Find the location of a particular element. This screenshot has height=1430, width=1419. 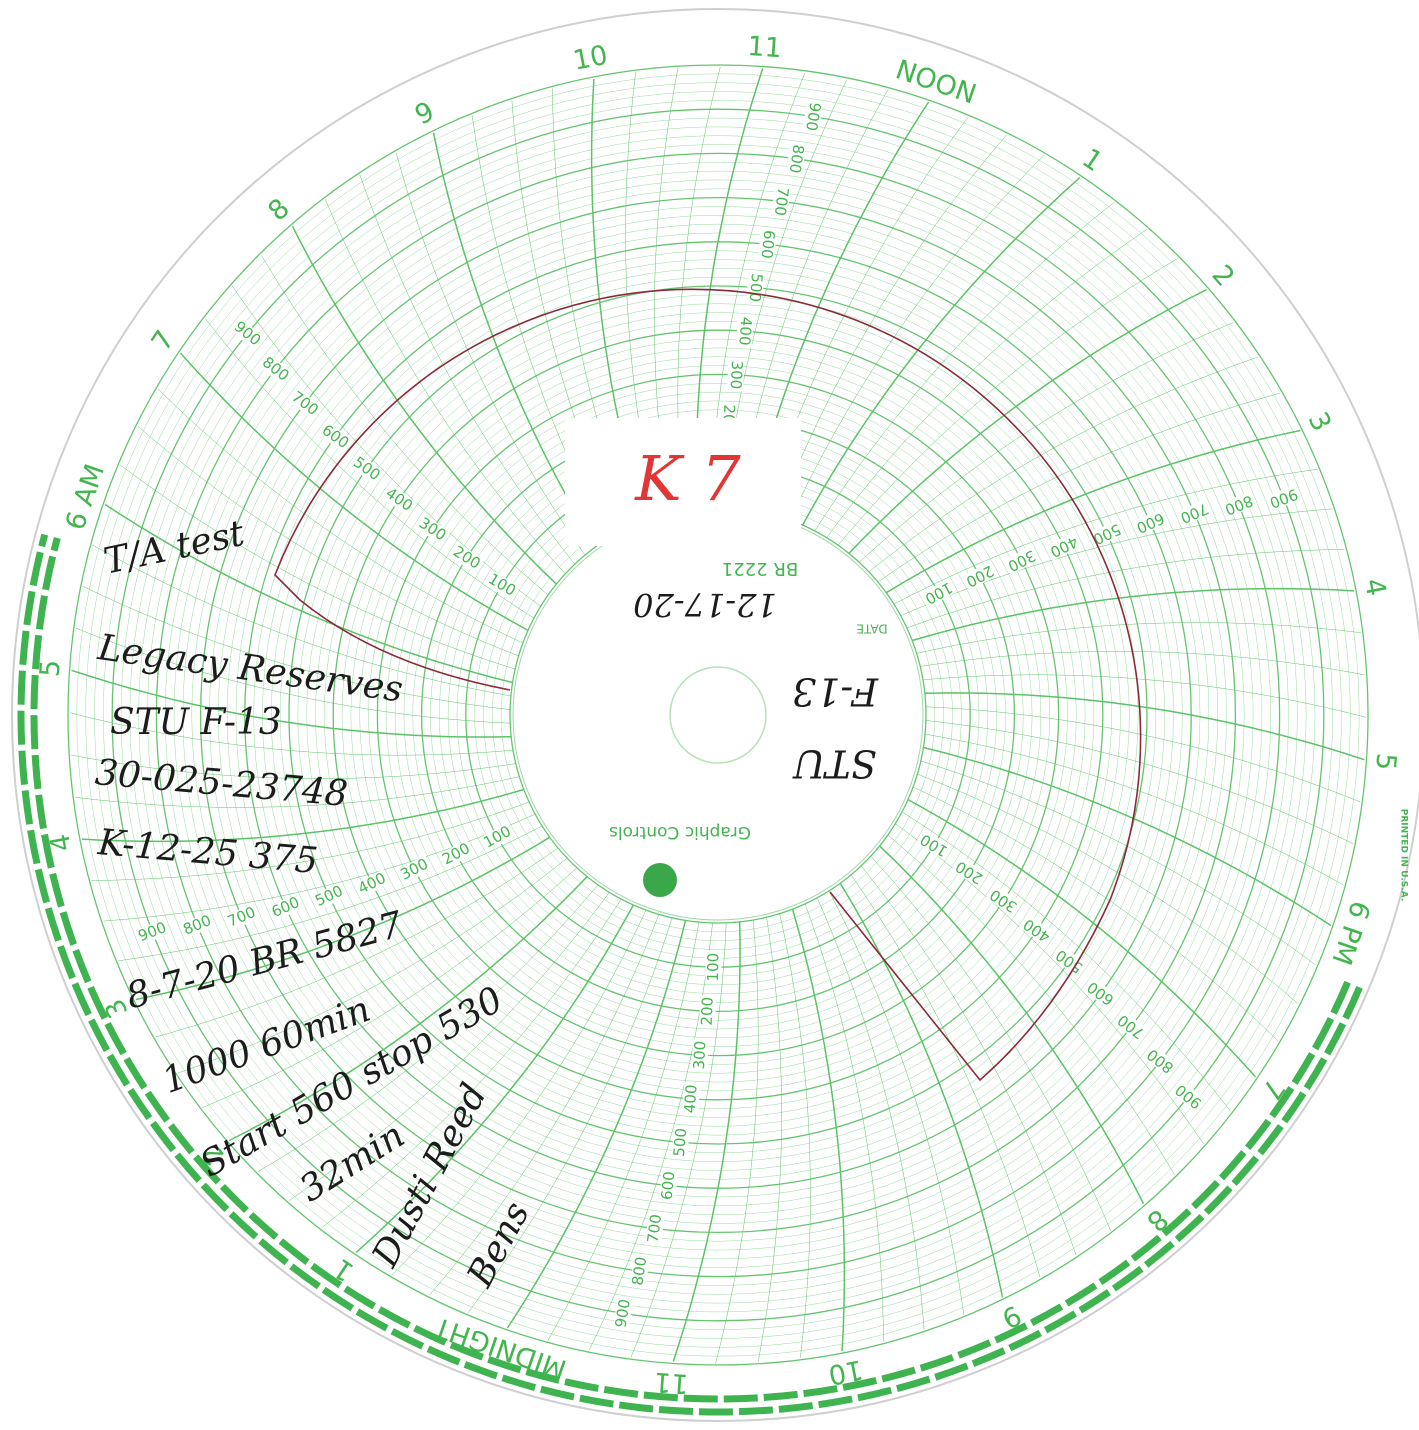

scale-label: 500 is located at coordinates (680, 1142).